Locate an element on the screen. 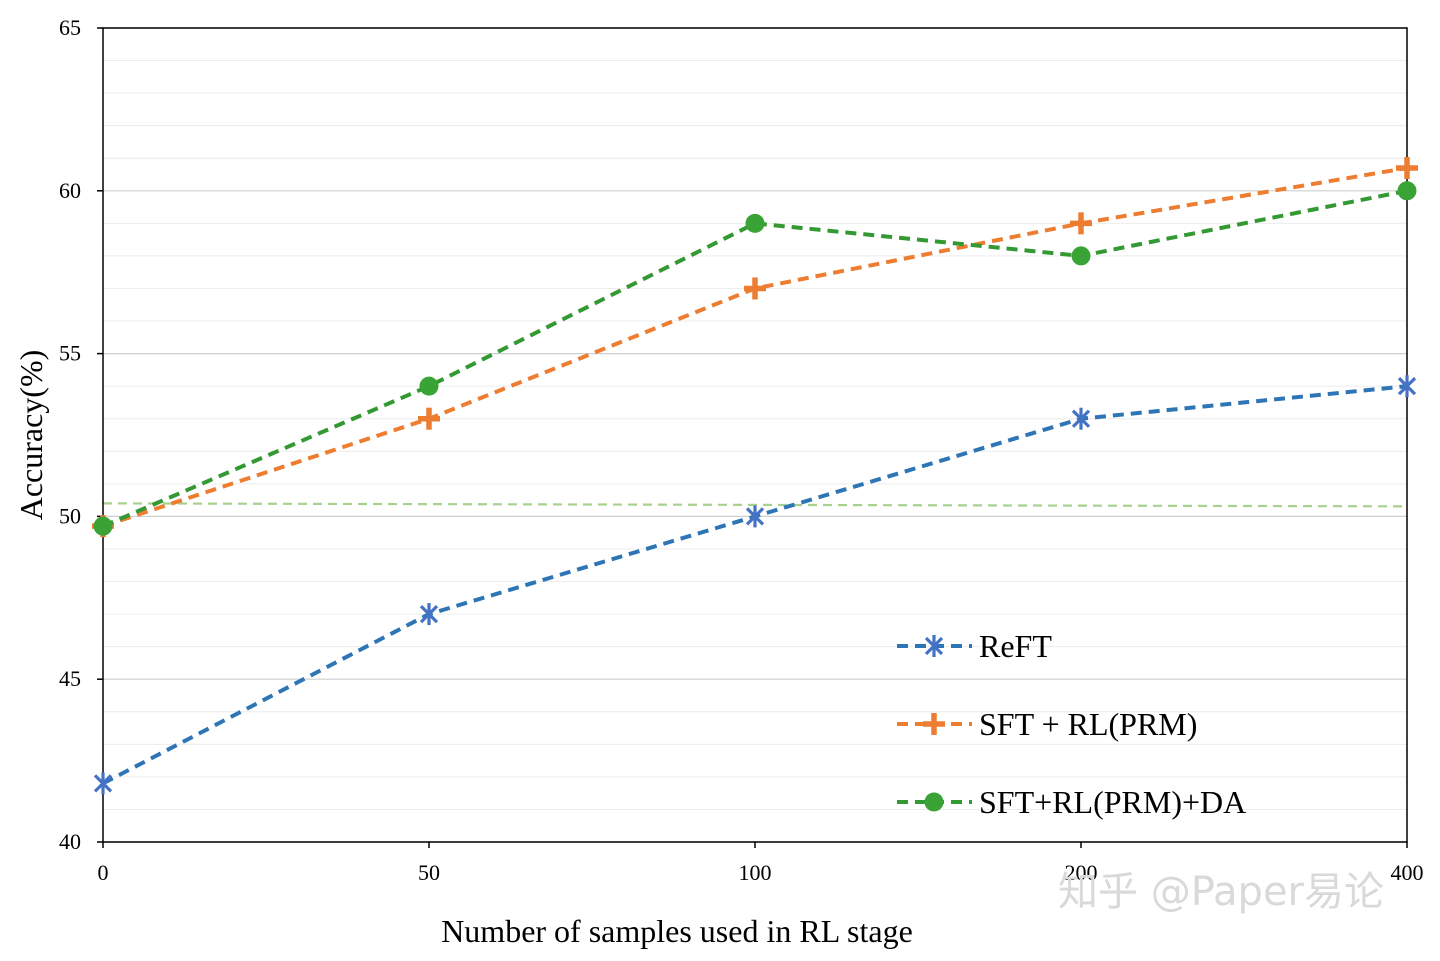 The height and width of the screenshot is (961, 1440). legend-item-sft-rl-prm-da: SFT+RL(PRM)+DA is located at coordinates (1071, 802).